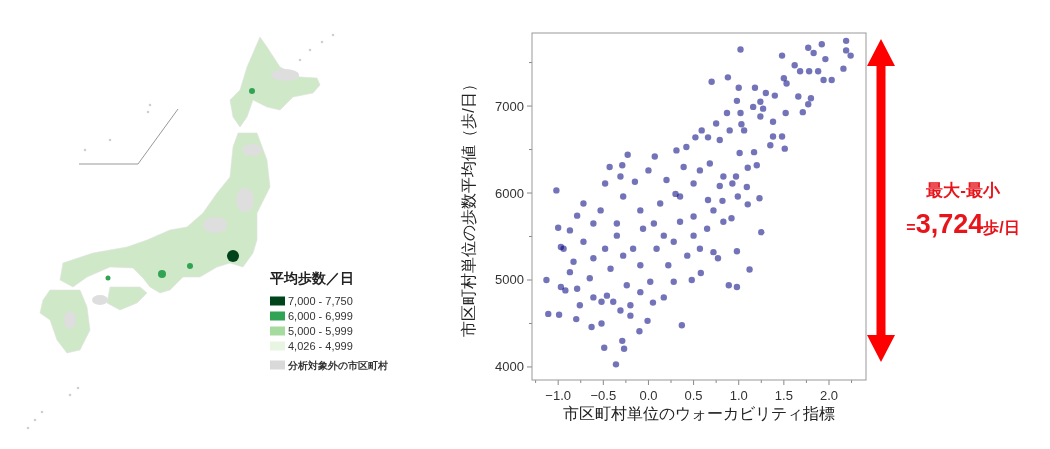 Image resolution: width=1050 pixels, height=449 pixels. Describe the element at coordinates (829, 395) in the screenshot. I see `x-tick-label: 2.0` at that location.